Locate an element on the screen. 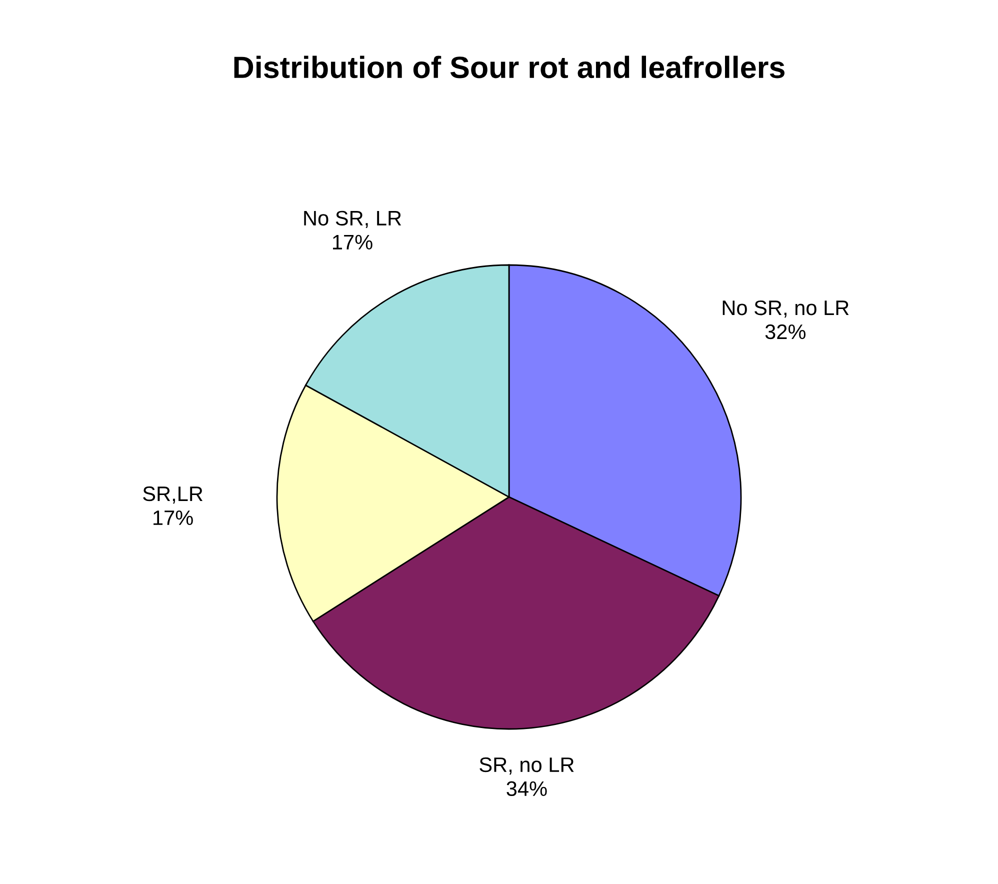 This screenshot has height=884, width=998. slice-label: SR,LR is located at coordinates (173, 495).